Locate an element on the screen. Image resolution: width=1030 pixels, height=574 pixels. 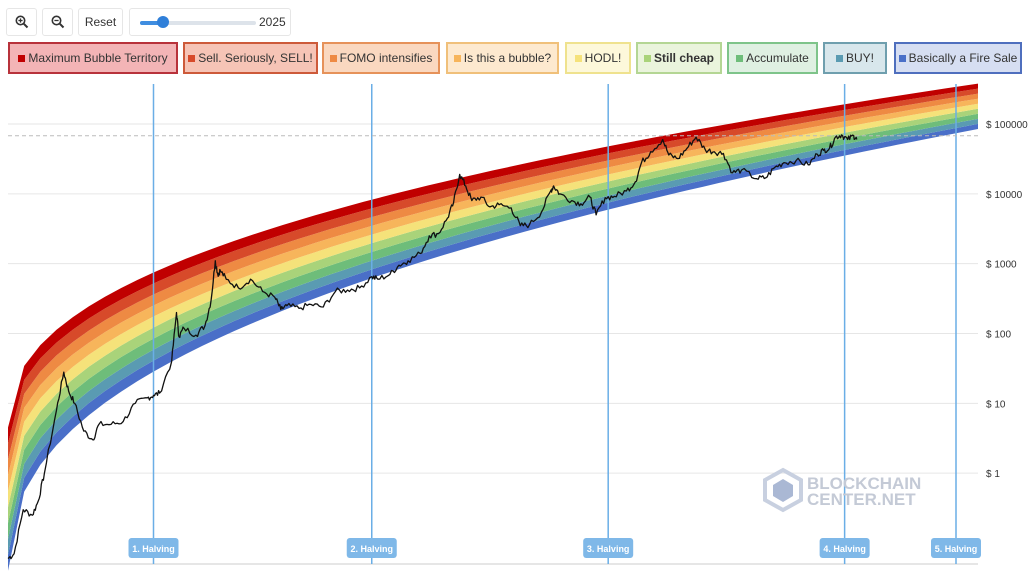
halving-label: 4. Halving is located at coordinates (844, 548).